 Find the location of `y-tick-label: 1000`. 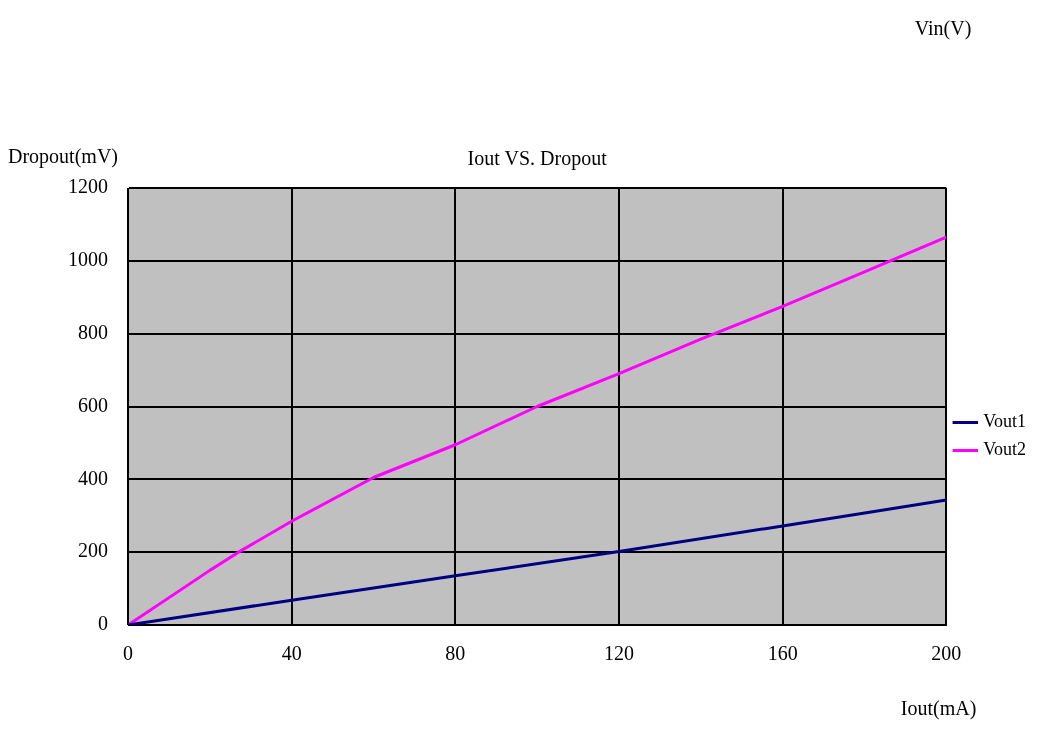

y-tick-label: 1000 is located at coordinates (88, 259).